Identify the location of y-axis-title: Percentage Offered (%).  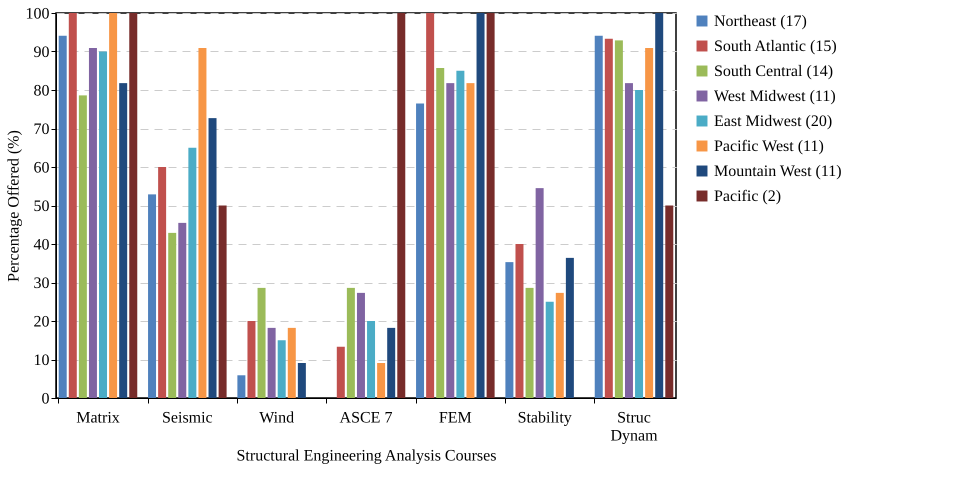
(14, 206).